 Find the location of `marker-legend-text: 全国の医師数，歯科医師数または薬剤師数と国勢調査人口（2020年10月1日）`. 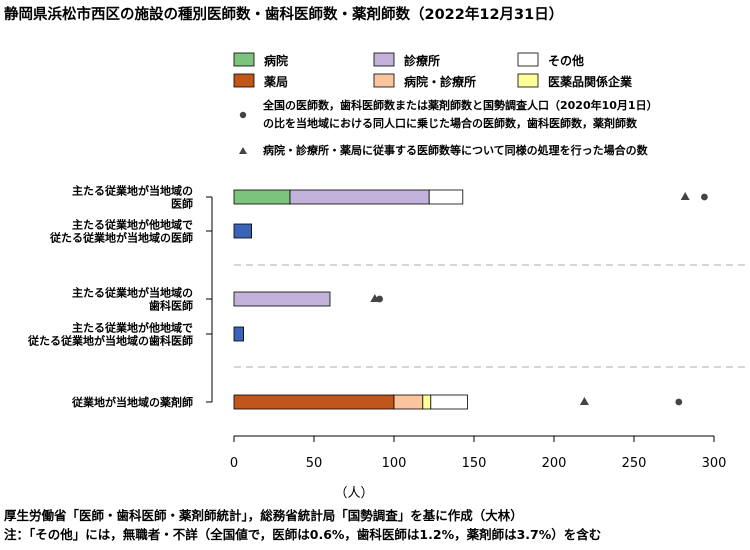

marker-legend-text: 全国の医師数，歯科医師数または薬剤師数と国勢調査人口（2020年10月1日） is located at coordinates (460, 105).